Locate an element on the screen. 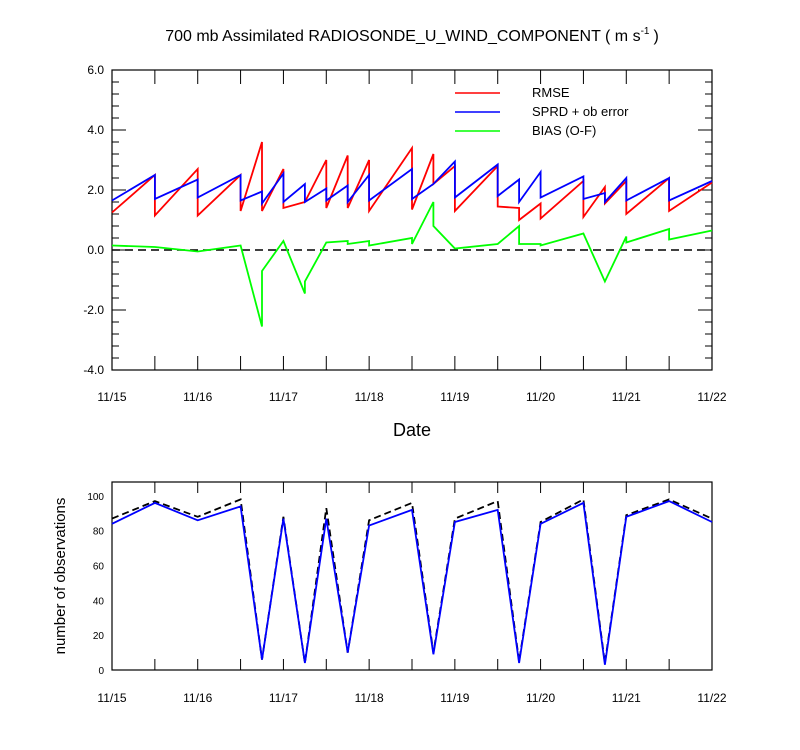  series-line-rmse is located at coordinates (412, 181).